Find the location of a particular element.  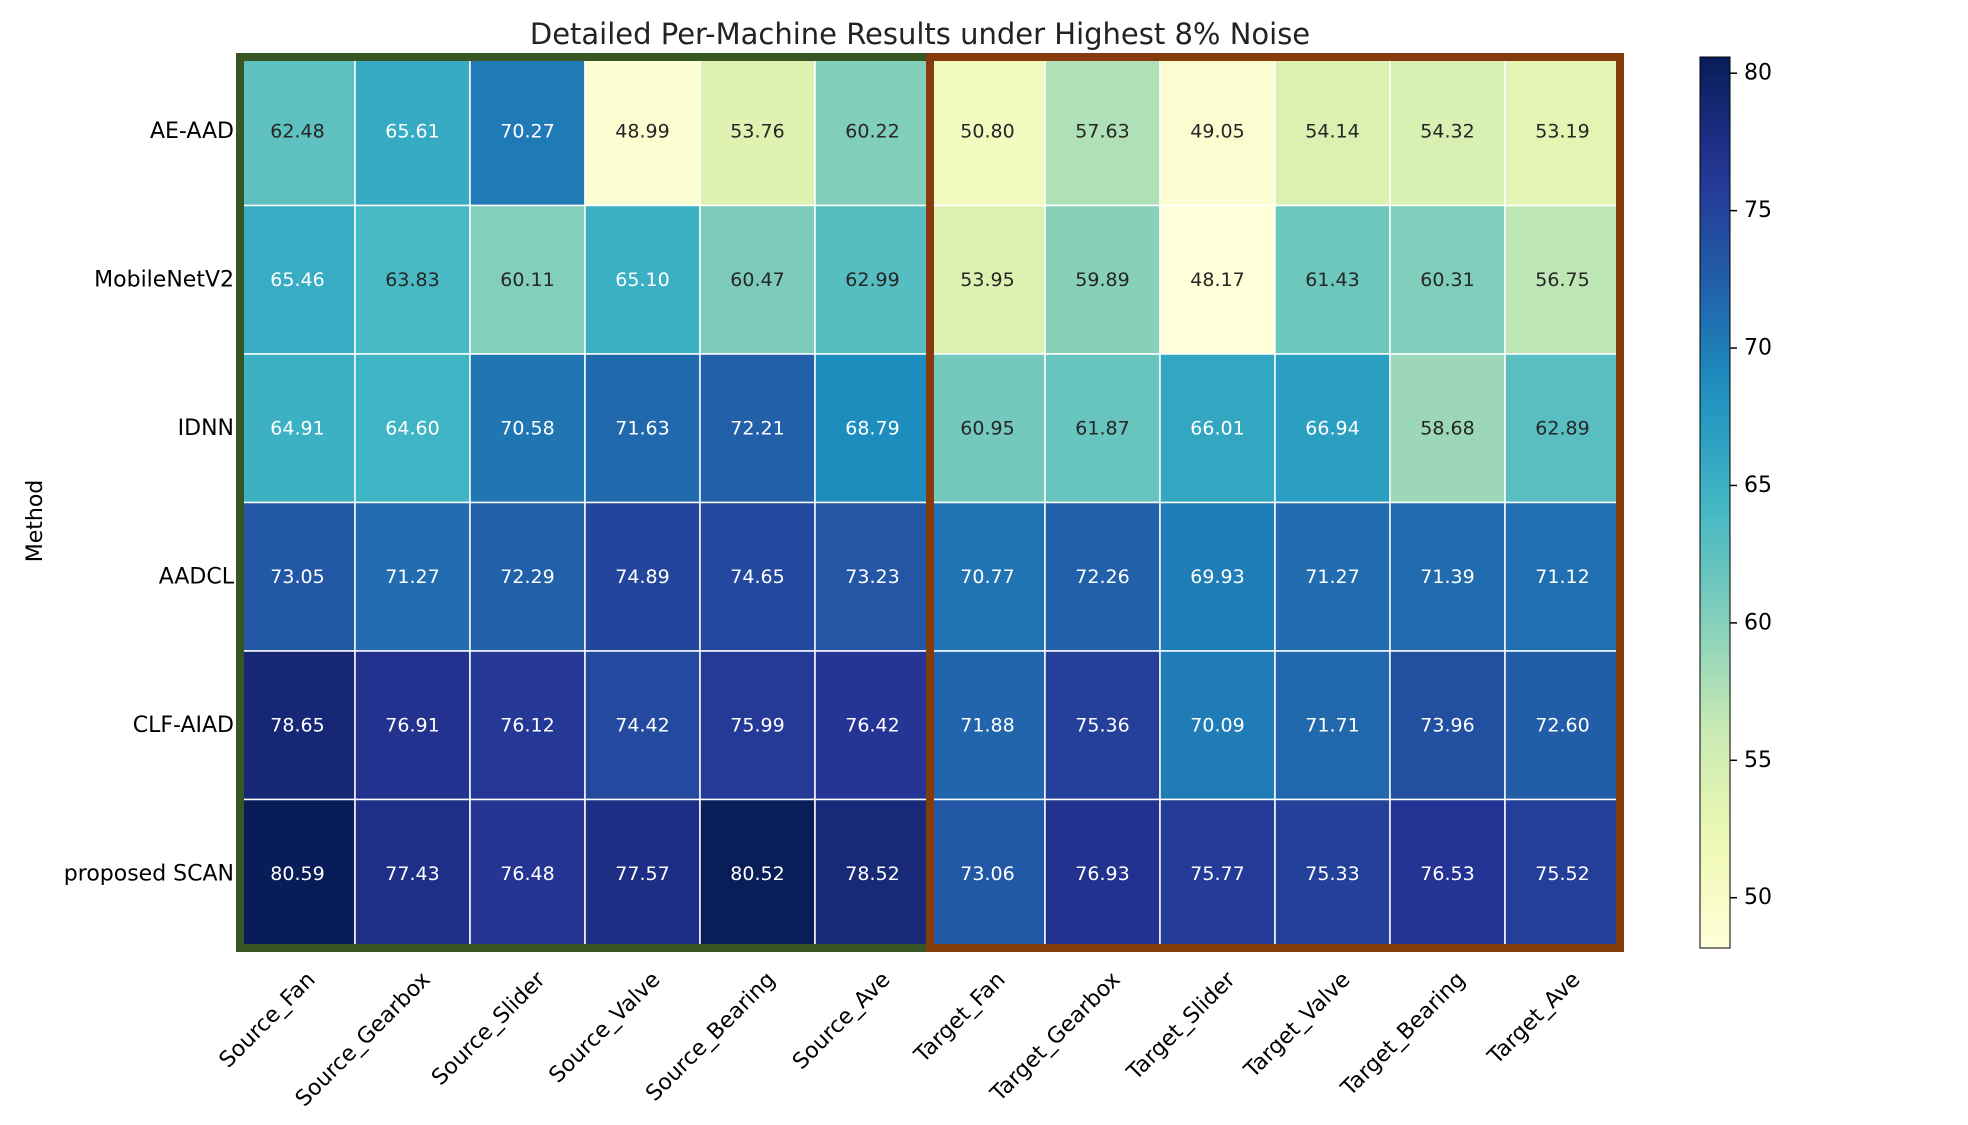

column-label: Source_Fan is located at coordinates (268, 1020).